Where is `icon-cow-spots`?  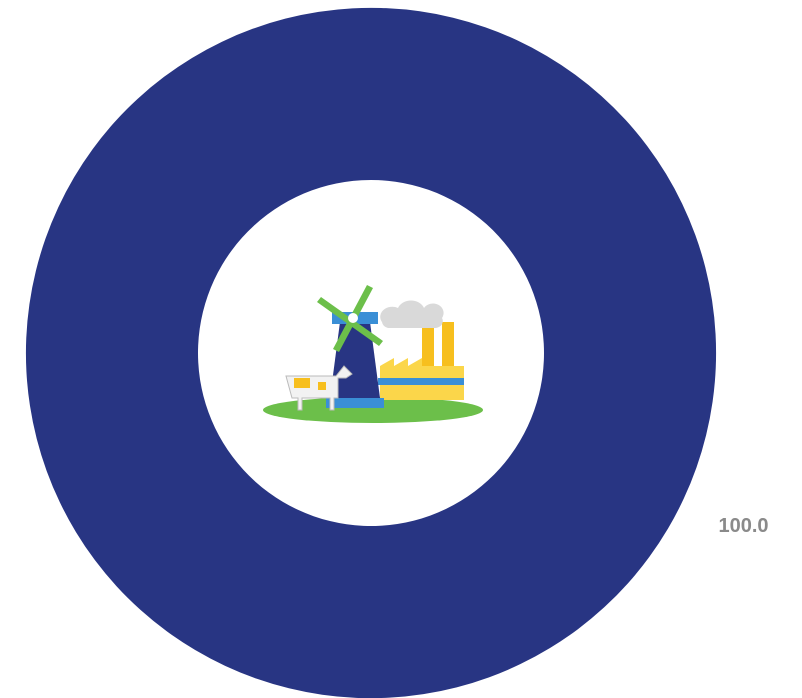 icon-cow-spots is located at coordinates (310, 384).